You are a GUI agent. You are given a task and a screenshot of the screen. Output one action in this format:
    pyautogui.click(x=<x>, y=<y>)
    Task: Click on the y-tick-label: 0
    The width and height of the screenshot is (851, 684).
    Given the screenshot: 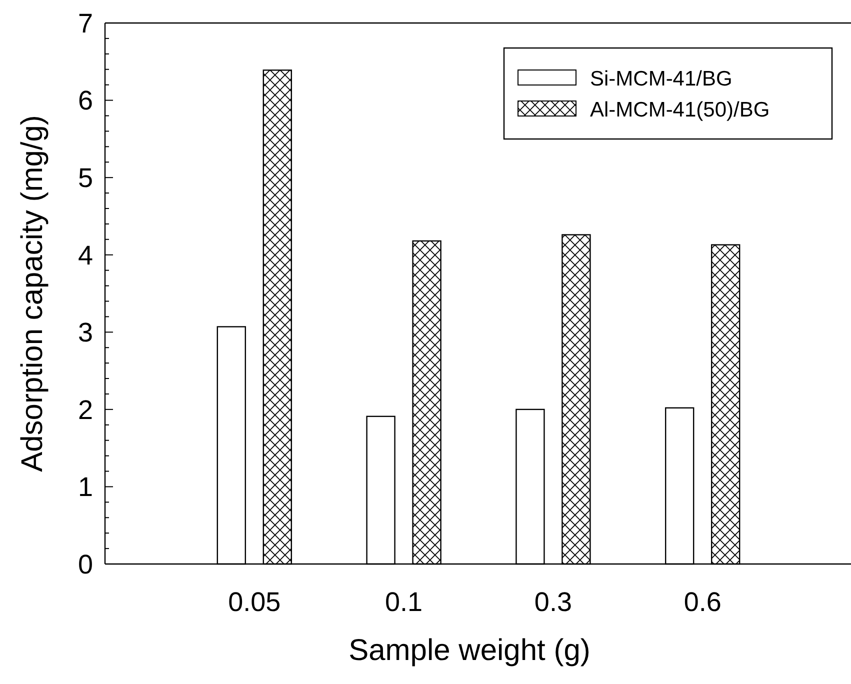 What is the action you would take?
    pyautogui.click(x=85, y=564)
    